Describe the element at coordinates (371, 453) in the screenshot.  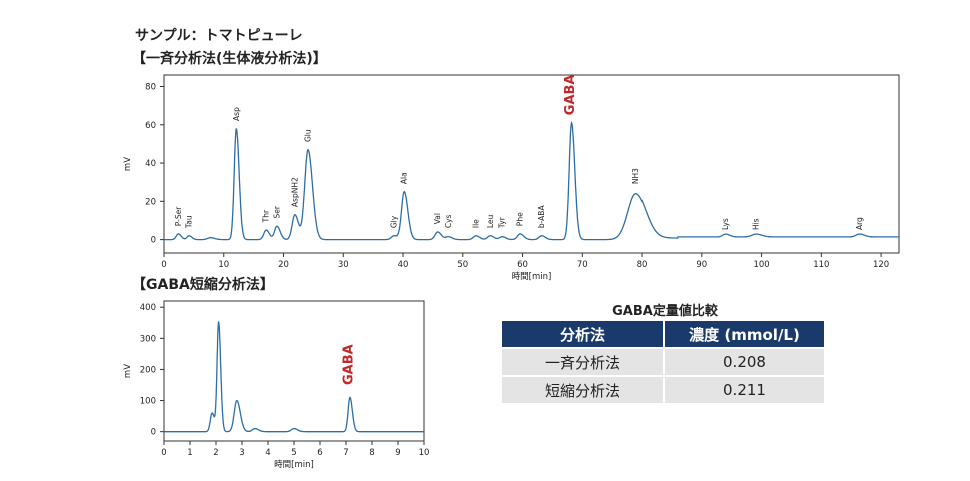
I see `x-tick-label: 8` at that location.